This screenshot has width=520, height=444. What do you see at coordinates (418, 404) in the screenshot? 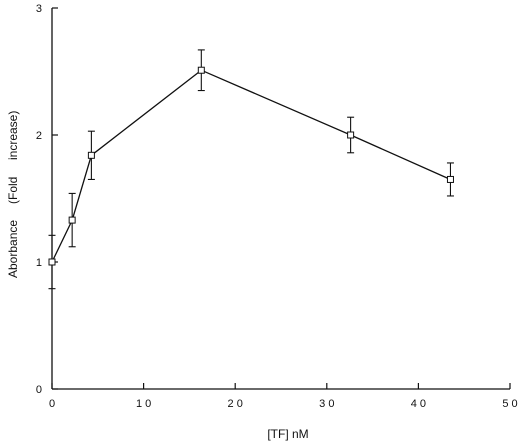
I see `x-tick-label: 4 0` at bounding box center [418, 404].